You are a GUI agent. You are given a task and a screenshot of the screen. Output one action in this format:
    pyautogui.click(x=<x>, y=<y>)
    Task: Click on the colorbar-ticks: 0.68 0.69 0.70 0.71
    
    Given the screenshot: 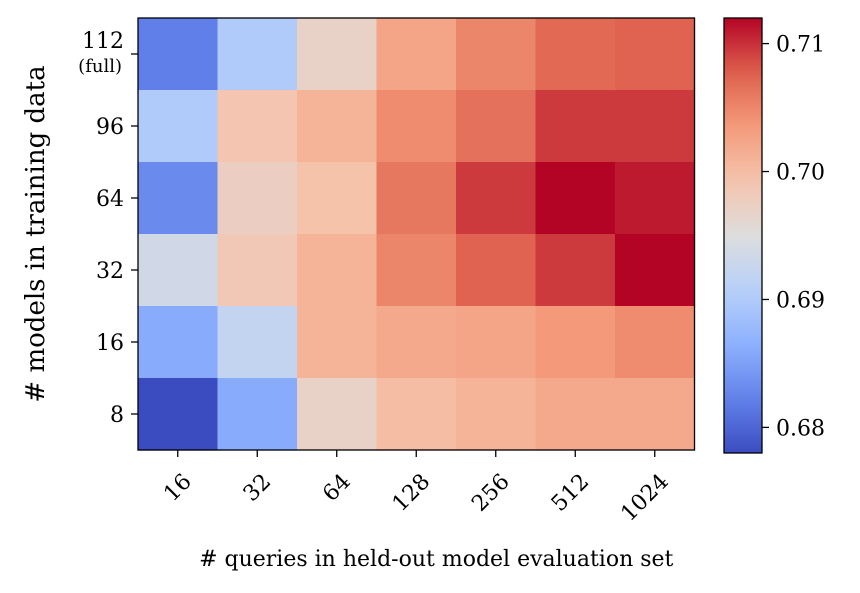 What is the action you would take?
    pyautogui.click(x=793, y=237)
    